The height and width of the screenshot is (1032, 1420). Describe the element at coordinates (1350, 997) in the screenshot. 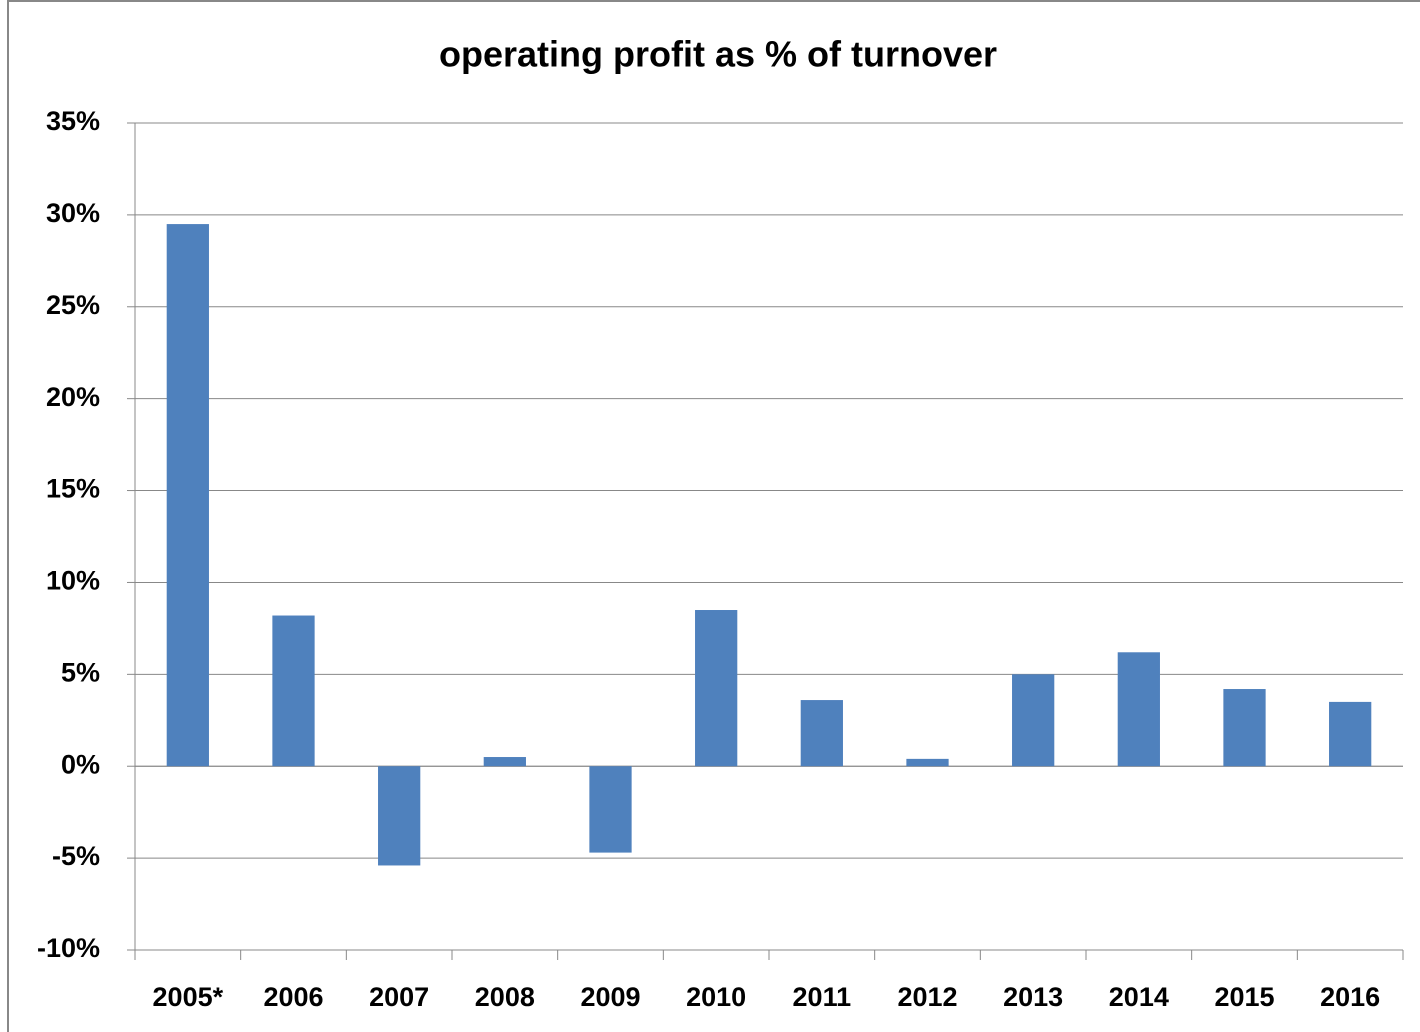

I see `x-tick-label: 2016` at that location.